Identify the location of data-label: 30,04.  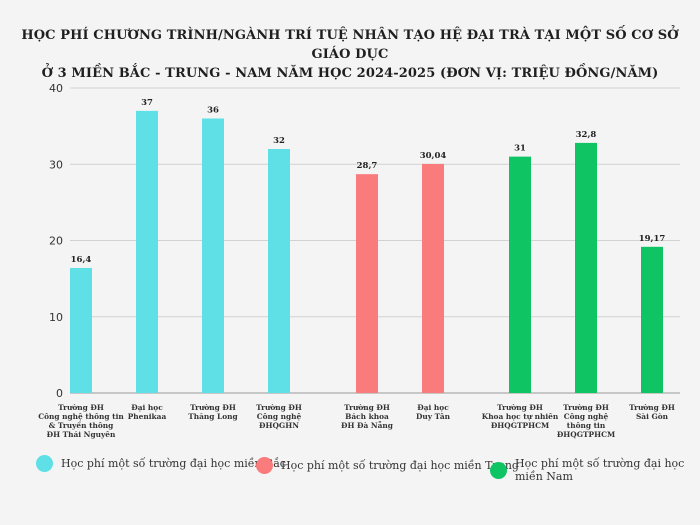
(433, 156).